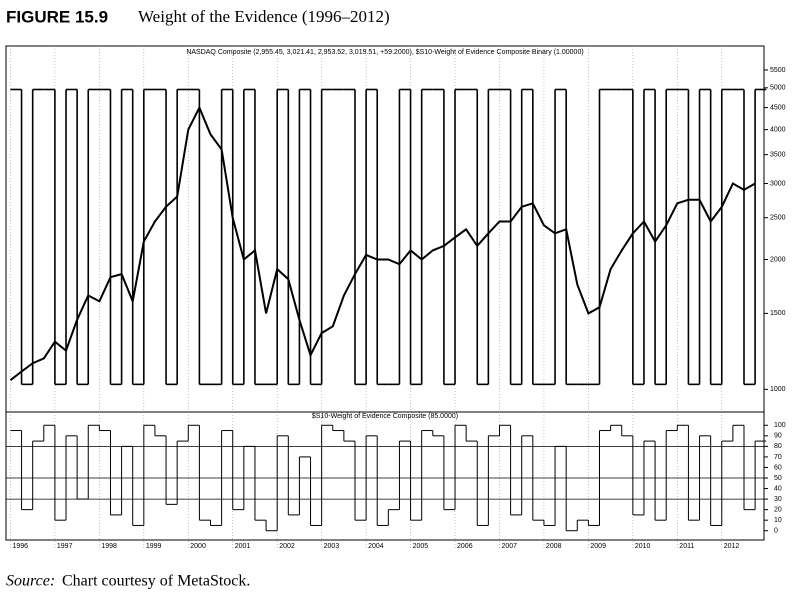 This screenshot has height=600, width=800. What do you see at coordinates (732, 546) in the screenshot?
I see `x-tick-label: 2012` at bounding box center [732, 546].